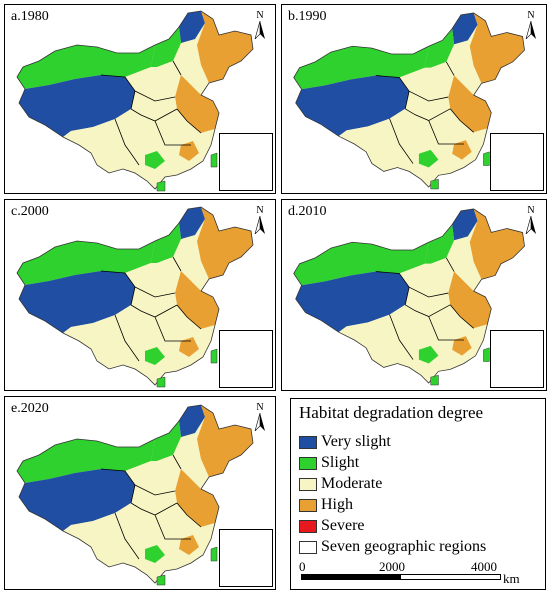 The width and height of the screenshot is (550, 593). What do you see at coordinates (332, 526) in the screenshot?
I see `legend-item-severe: Severe` at bounding box center [332, 526].